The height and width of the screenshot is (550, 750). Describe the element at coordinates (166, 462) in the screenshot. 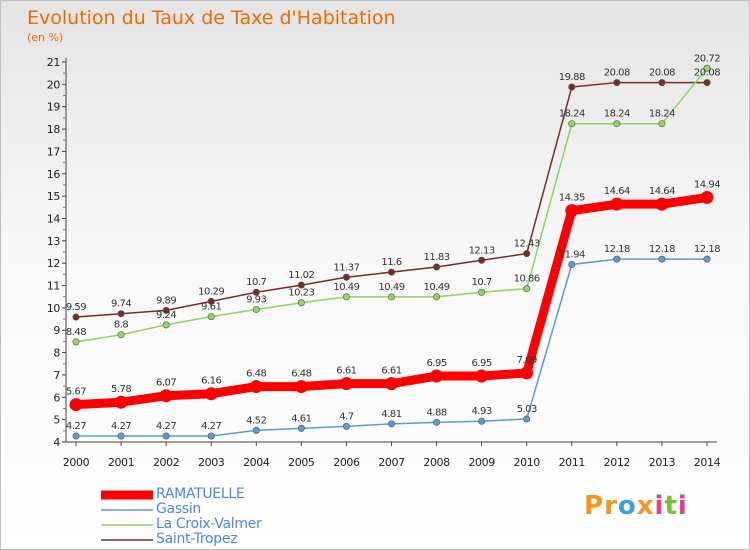

I see `x-tick-label: 2002` at that location.